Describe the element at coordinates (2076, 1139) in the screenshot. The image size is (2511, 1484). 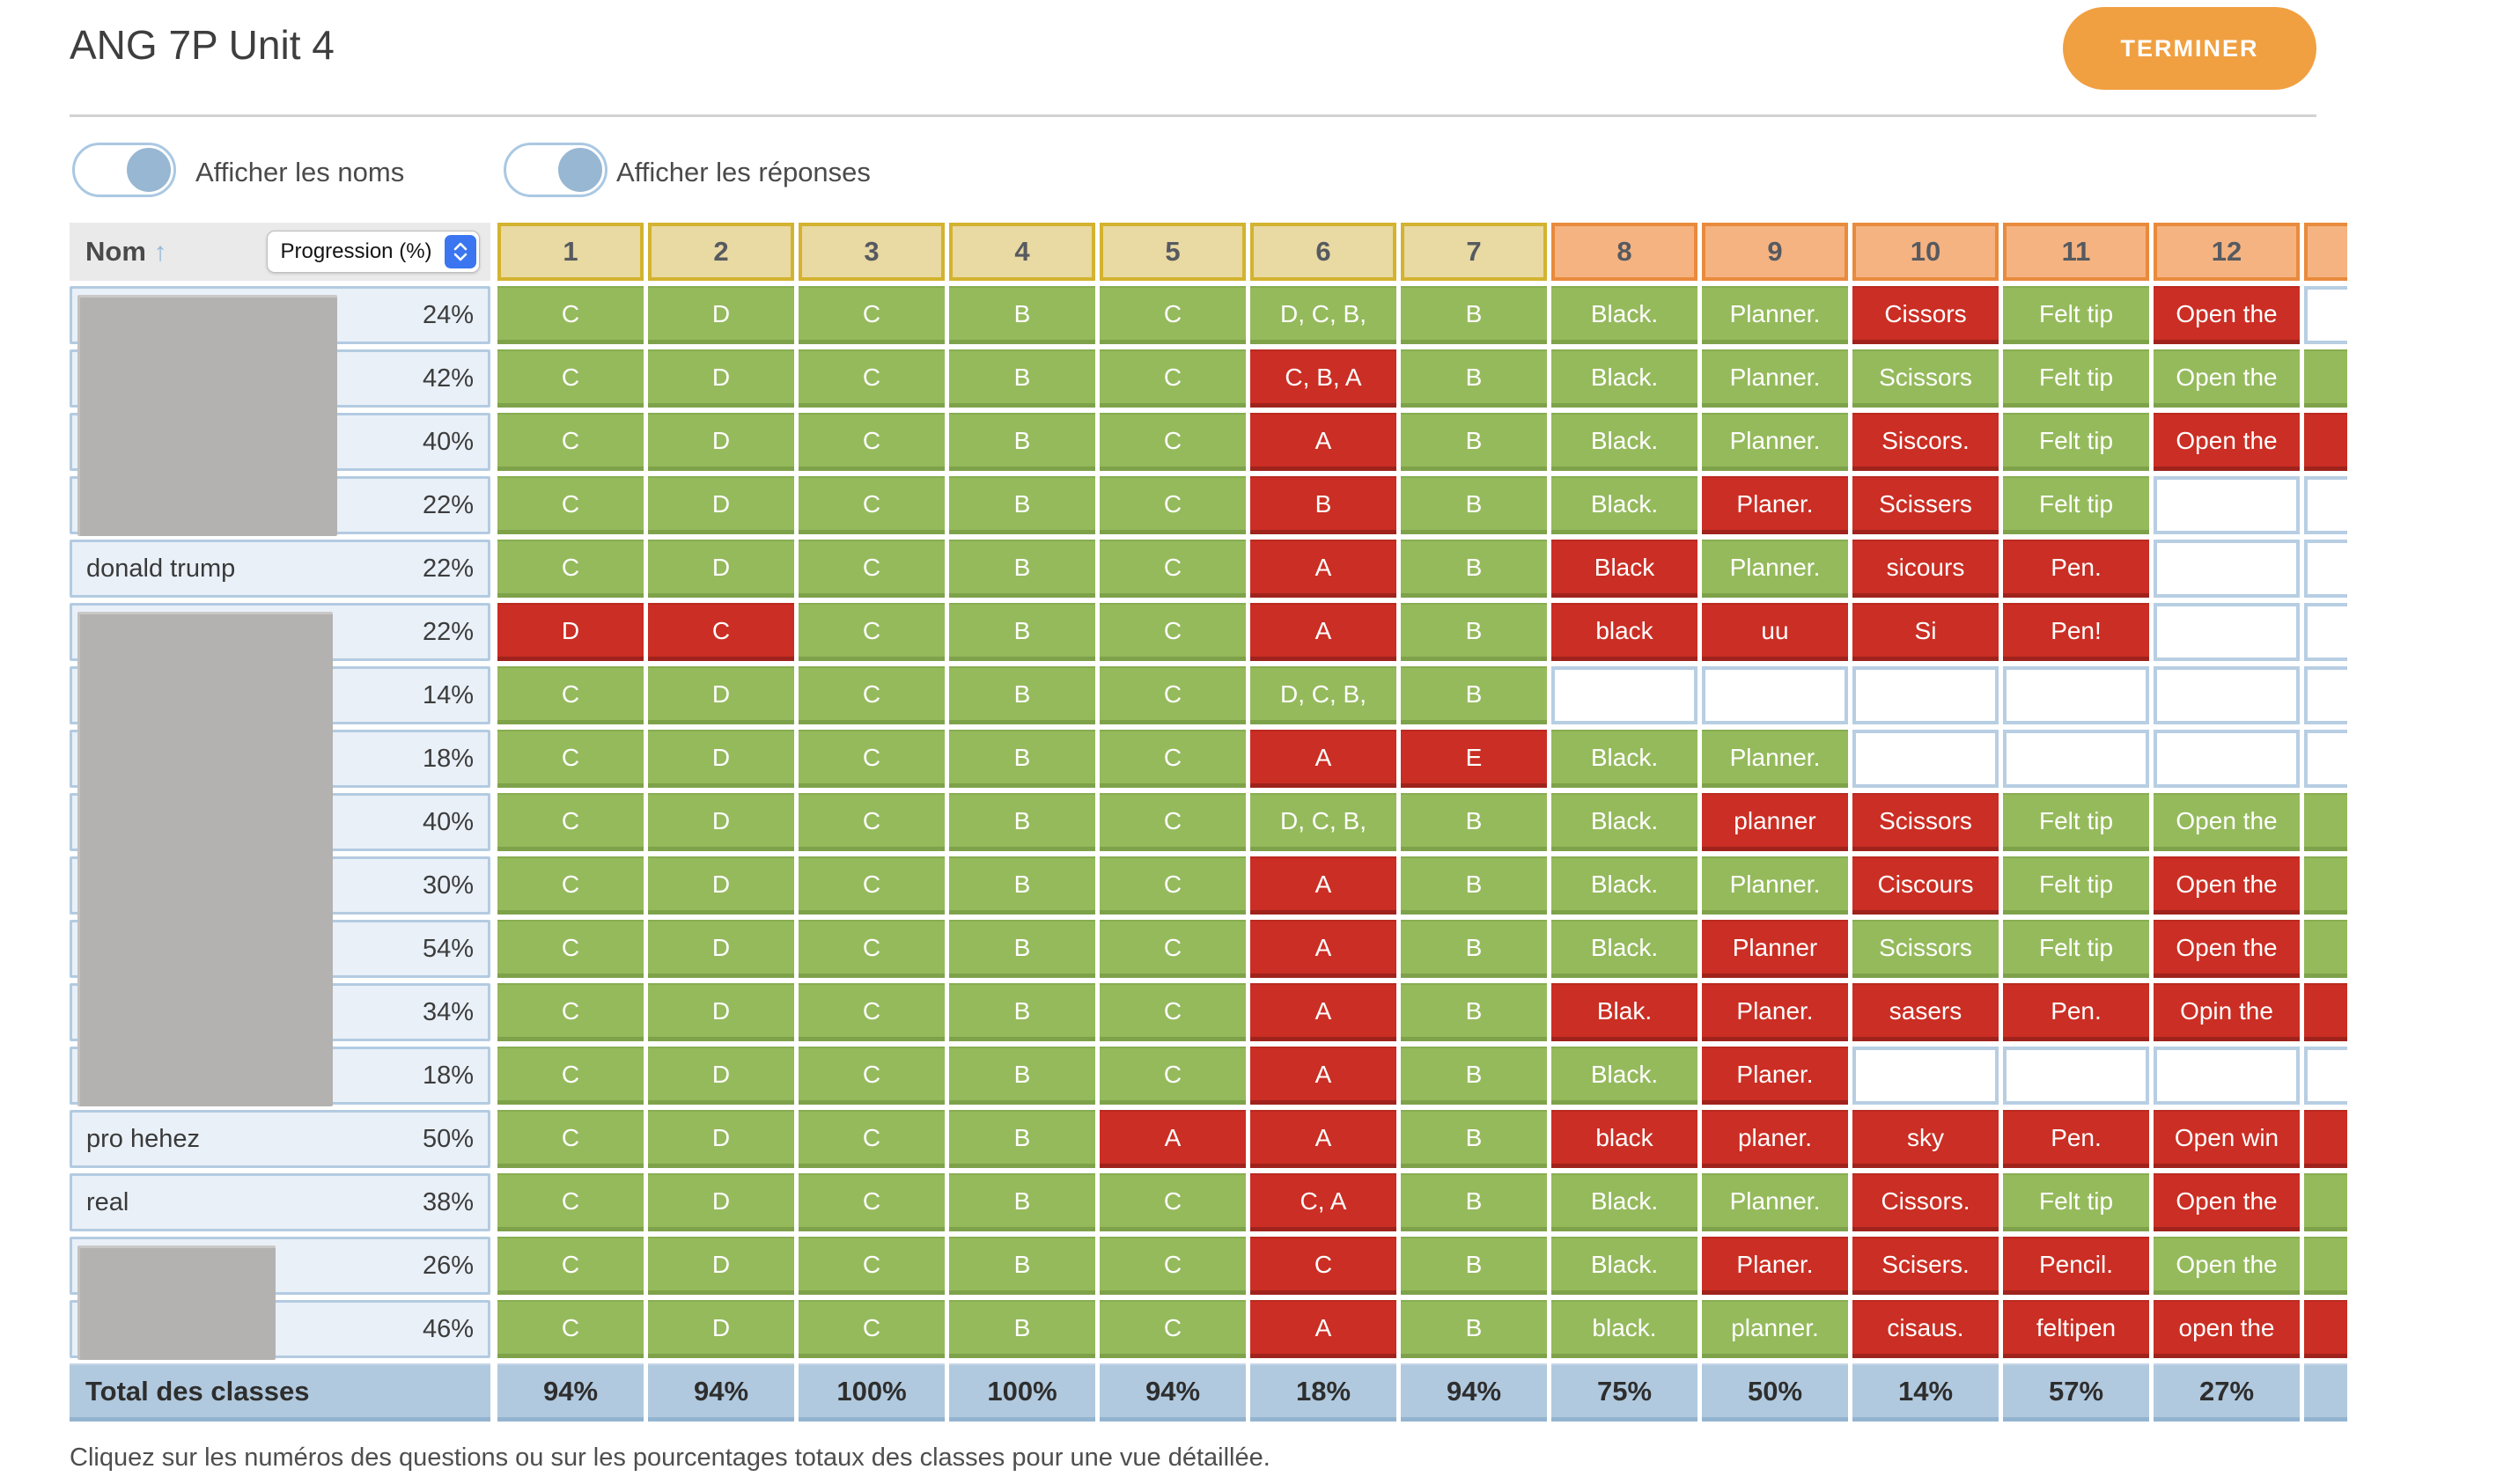
I see `answer-cell-q11: Pen.` at that location.